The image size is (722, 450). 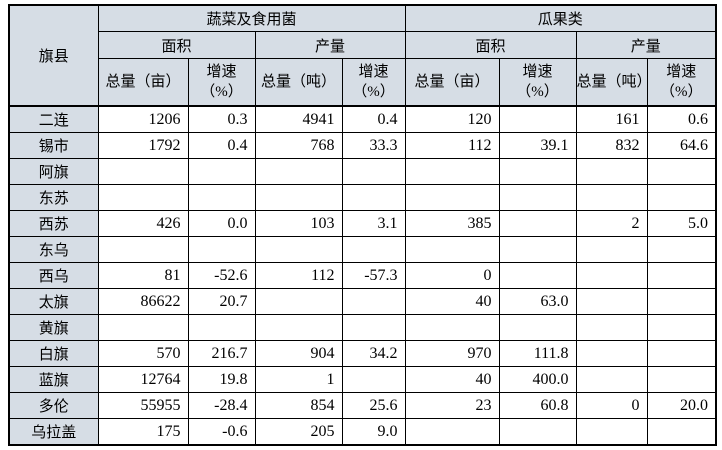 What do you see at coordinates (681, 405) in the screenshot?
I see `data-cell: 20.0` at bounding box center [681, 405].